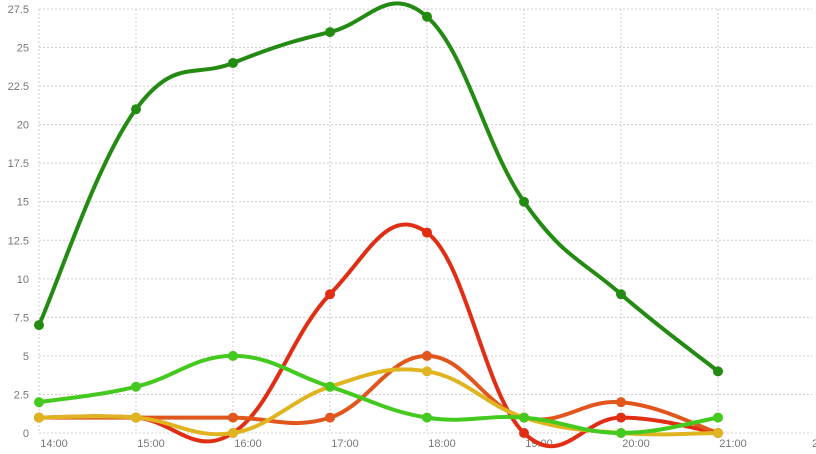 The height and width of the screenshot is (454, 816). What do you see at coordinates (248, 444) in the screenshot?
I see `x-tick-label: 16:00` at bounding box center [248, 444].